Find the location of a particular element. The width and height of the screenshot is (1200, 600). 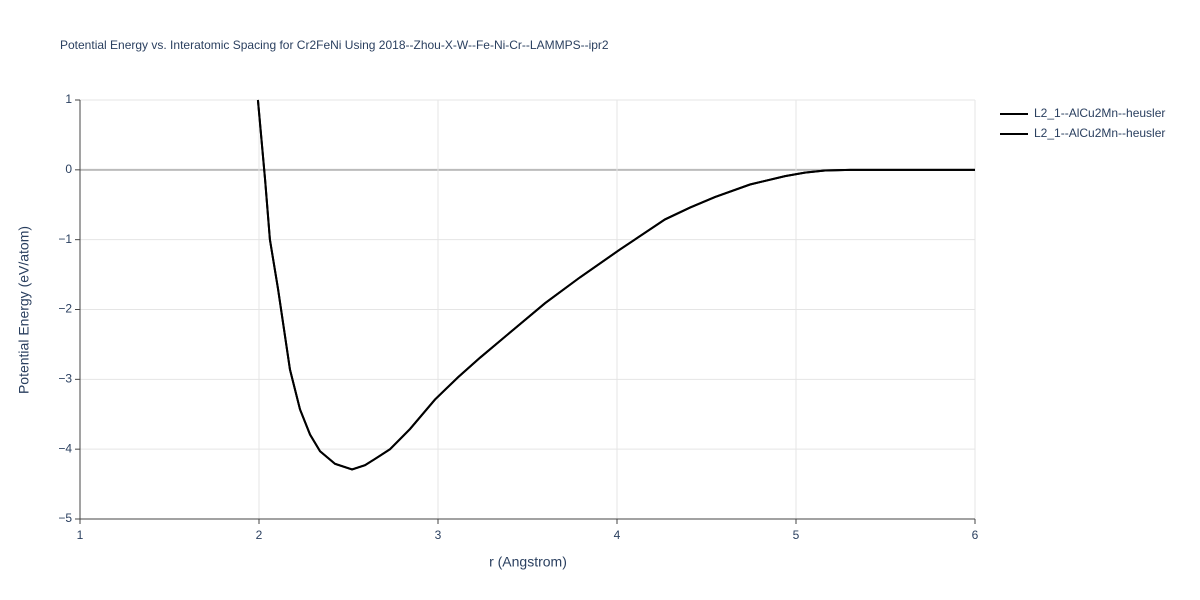

x-axis-label: r (Angstrom) is located at coordinates (528, 562).